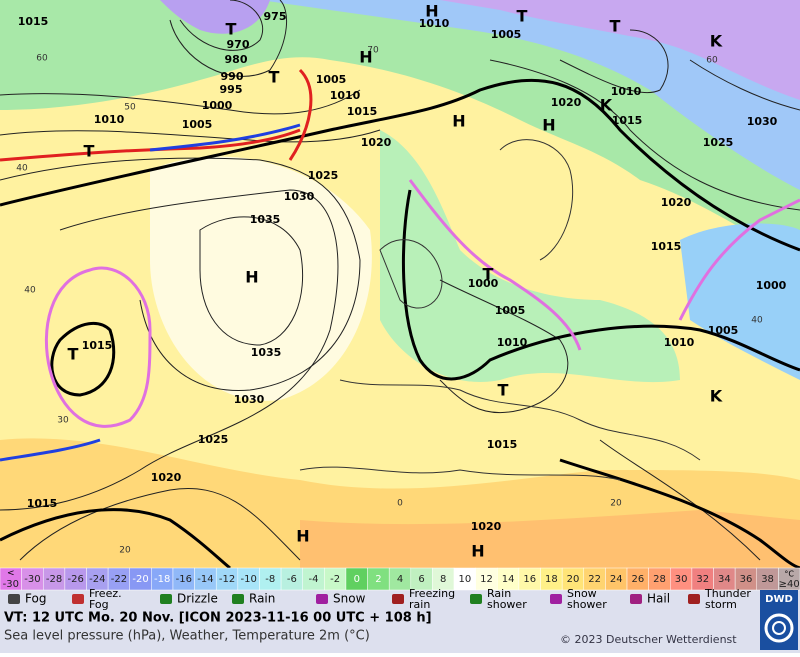 This screenshot has height=657, width=800. I want to click on isobar-label: 1005, so click(331, 79).